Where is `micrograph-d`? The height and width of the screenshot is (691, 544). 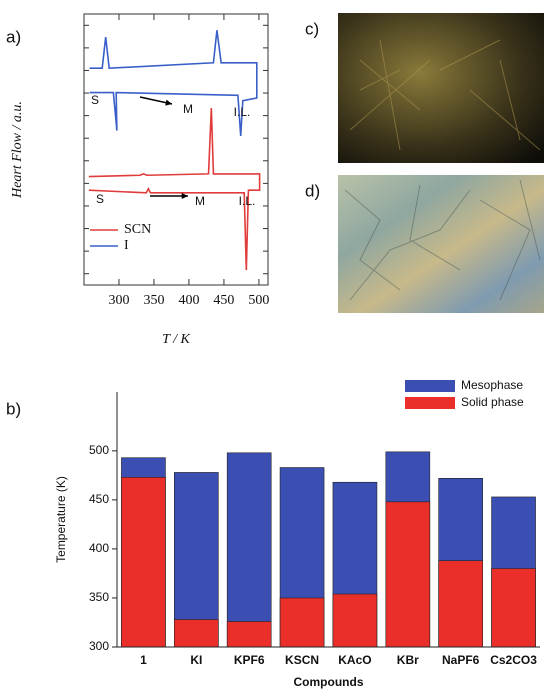 micrograph-d is located at coordinates (441, 244).